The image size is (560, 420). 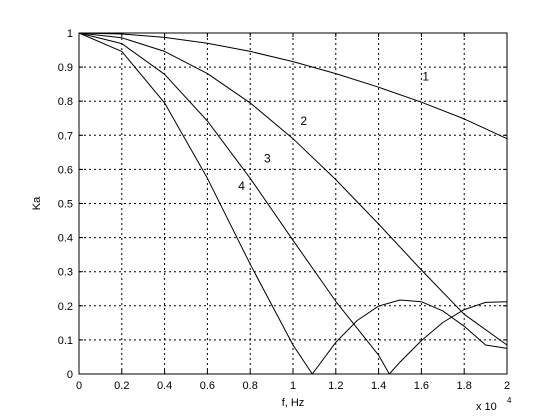 I want to click on y-tick-label: 0.7, so click(x=65, y=136).